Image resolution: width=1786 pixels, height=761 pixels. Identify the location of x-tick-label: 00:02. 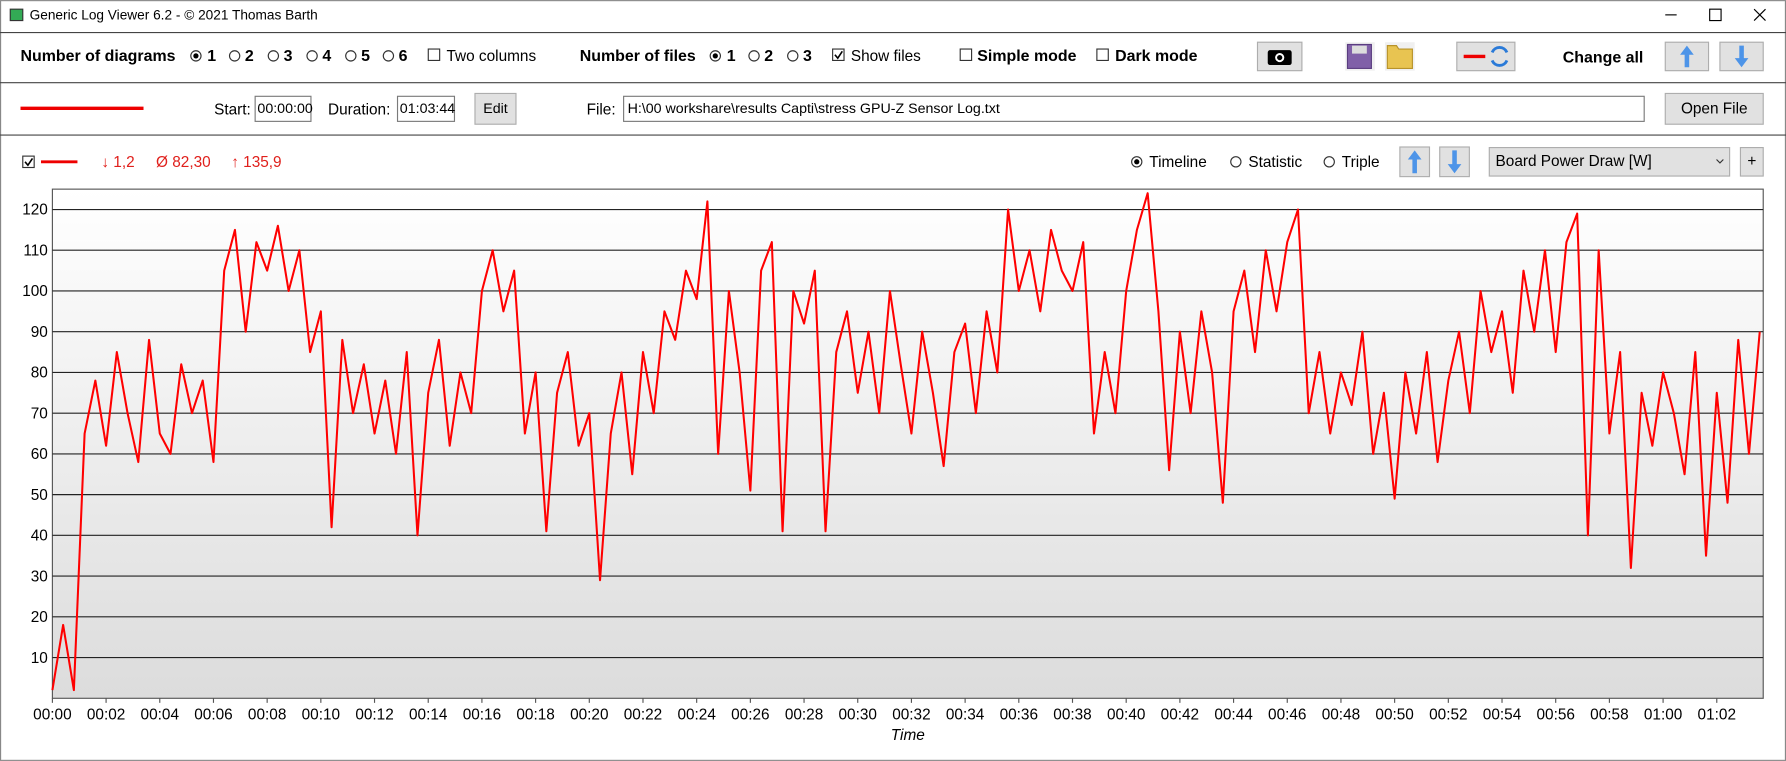
(106, 714).